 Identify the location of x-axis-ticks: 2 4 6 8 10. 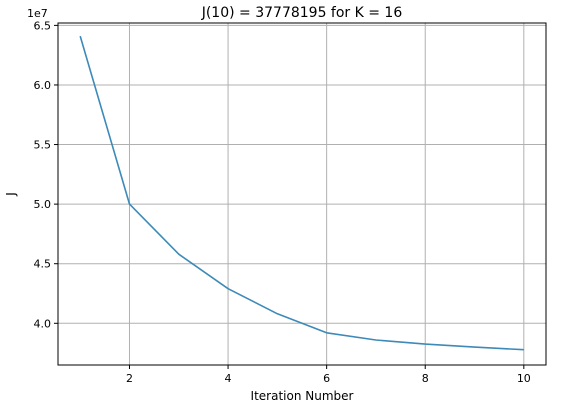
(328, 375).